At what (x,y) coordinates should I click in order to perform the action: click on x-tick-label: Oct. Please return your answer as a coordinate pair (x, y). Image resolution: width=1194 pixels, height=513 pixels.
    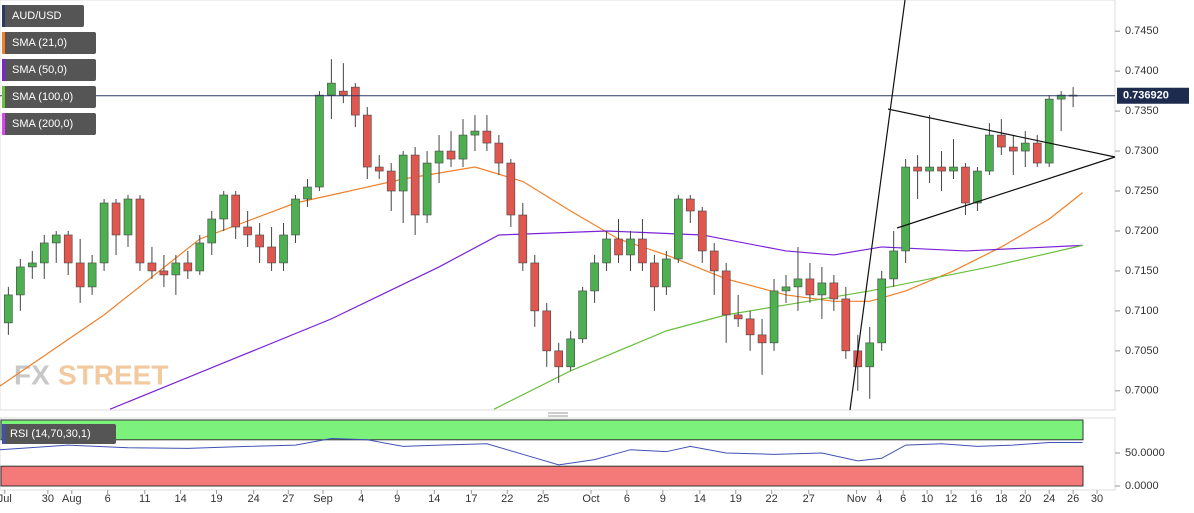
    Looking at the image, I should click on (590, 499).